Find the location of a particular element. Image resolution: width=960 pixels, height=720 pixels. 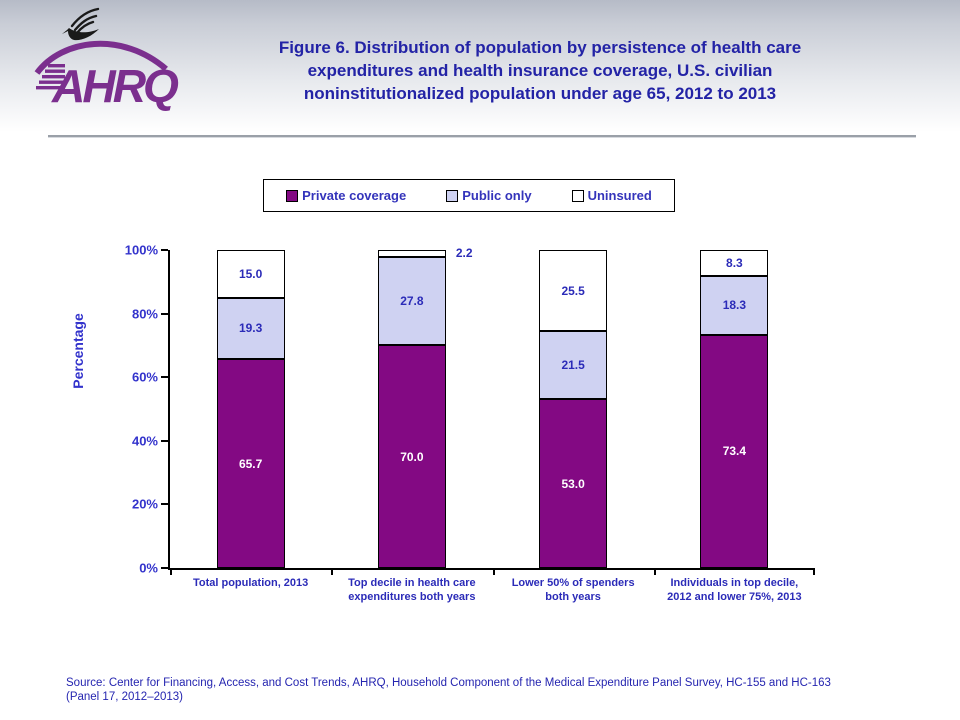

hhs-eagle-icon is located at coordinates (85, 21).